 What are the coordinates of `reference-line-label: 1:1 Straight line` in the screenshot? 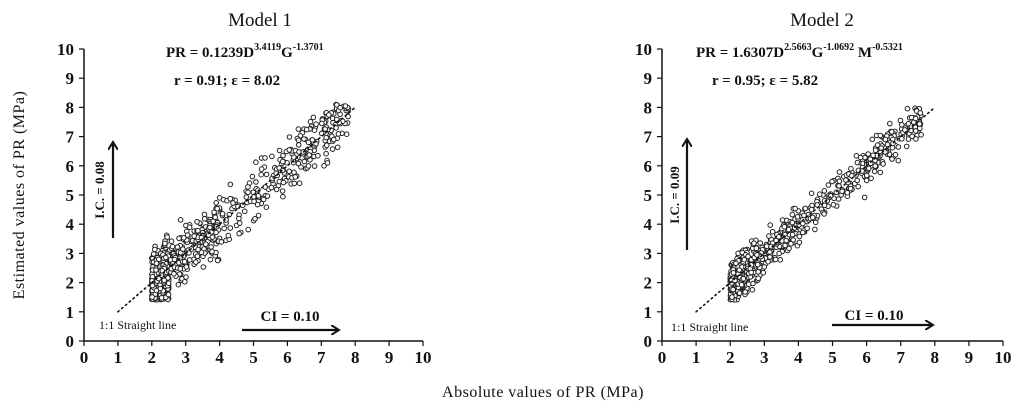 It's located at (709, 327).